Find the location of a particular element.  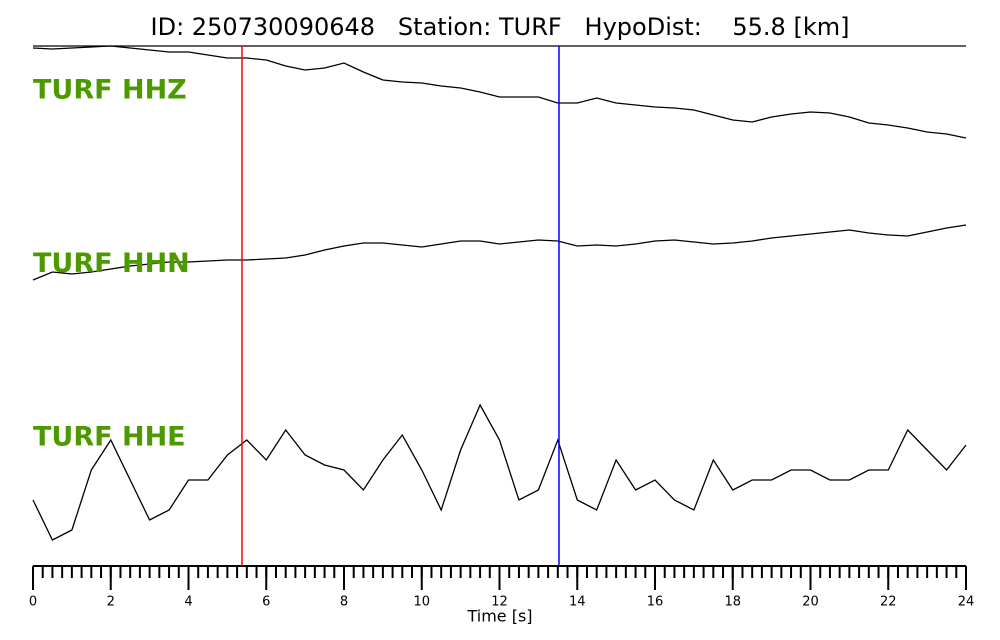

x-tick-label: 2 is located at coordinates (111, 602).